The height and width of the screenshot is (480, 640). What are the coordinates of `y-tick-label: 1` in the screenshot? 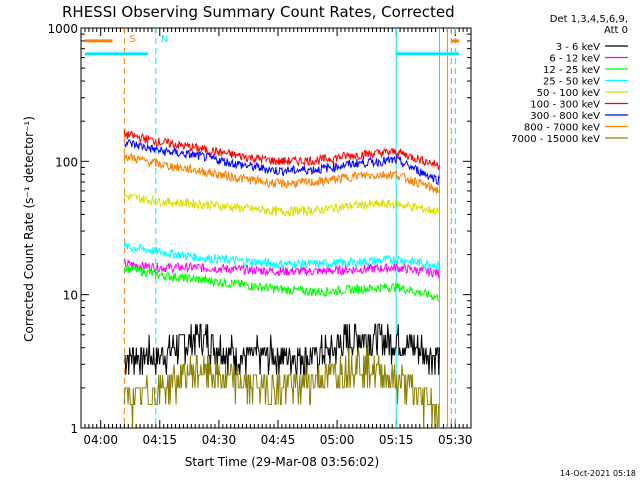 It's located at (74, 429).